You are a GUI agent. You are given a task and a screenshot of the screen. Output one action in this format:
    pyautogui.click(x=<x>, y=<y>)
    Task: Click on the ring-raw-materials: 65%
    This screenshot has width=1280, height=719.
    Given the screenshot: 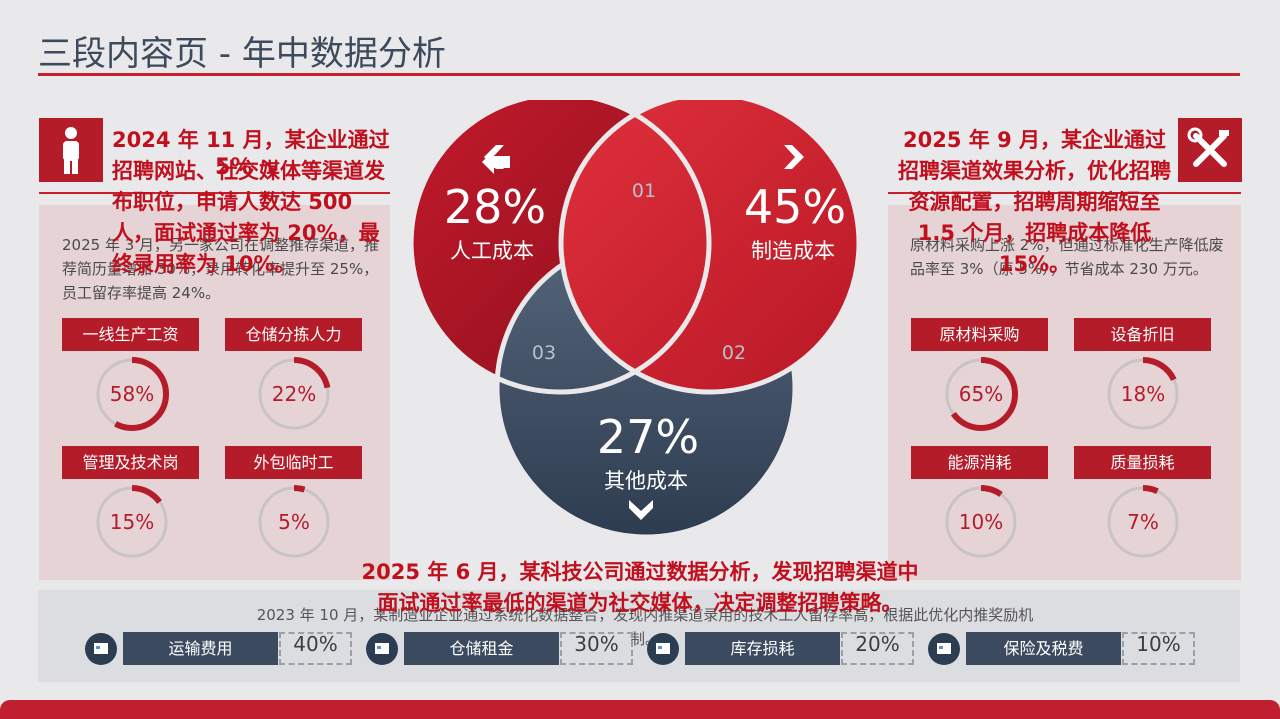 What is the action you would take?
    pyautogui.click(x=981, y=394)
    